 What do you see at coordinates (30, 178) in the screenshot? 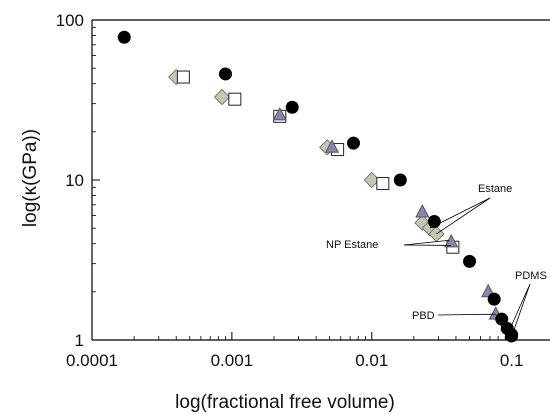
I see `y-axis-title: log(κ(GPa))` at bounding box center [30, 178].